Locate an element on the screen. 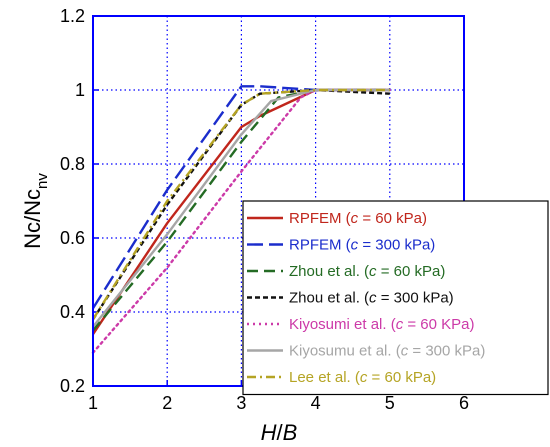 The width and height of the screenshot is (550, 447). y-axis-label-main: Nc/Nc is located at coordinates (32, 219).